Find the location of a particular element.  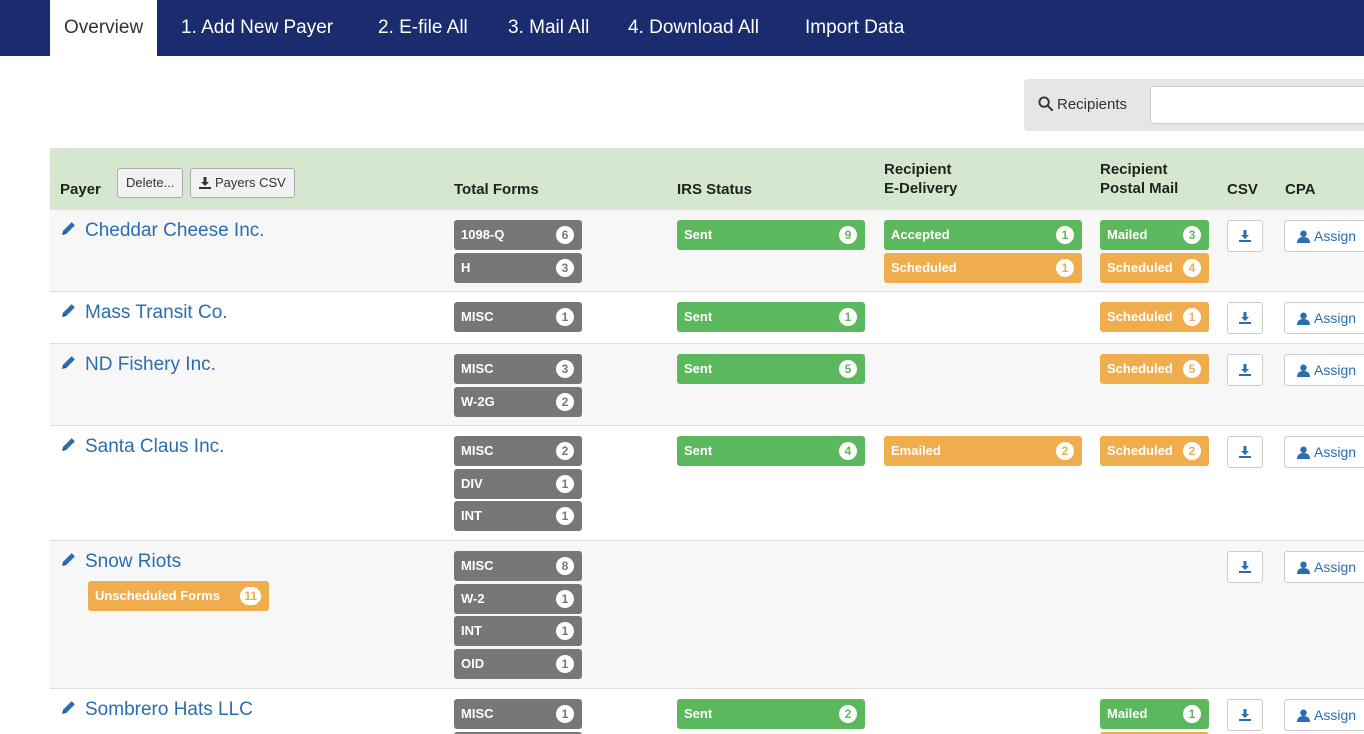

unscheduled-forms-badge: Unscheduled Forms 11 is located at coordinates (178, 596).